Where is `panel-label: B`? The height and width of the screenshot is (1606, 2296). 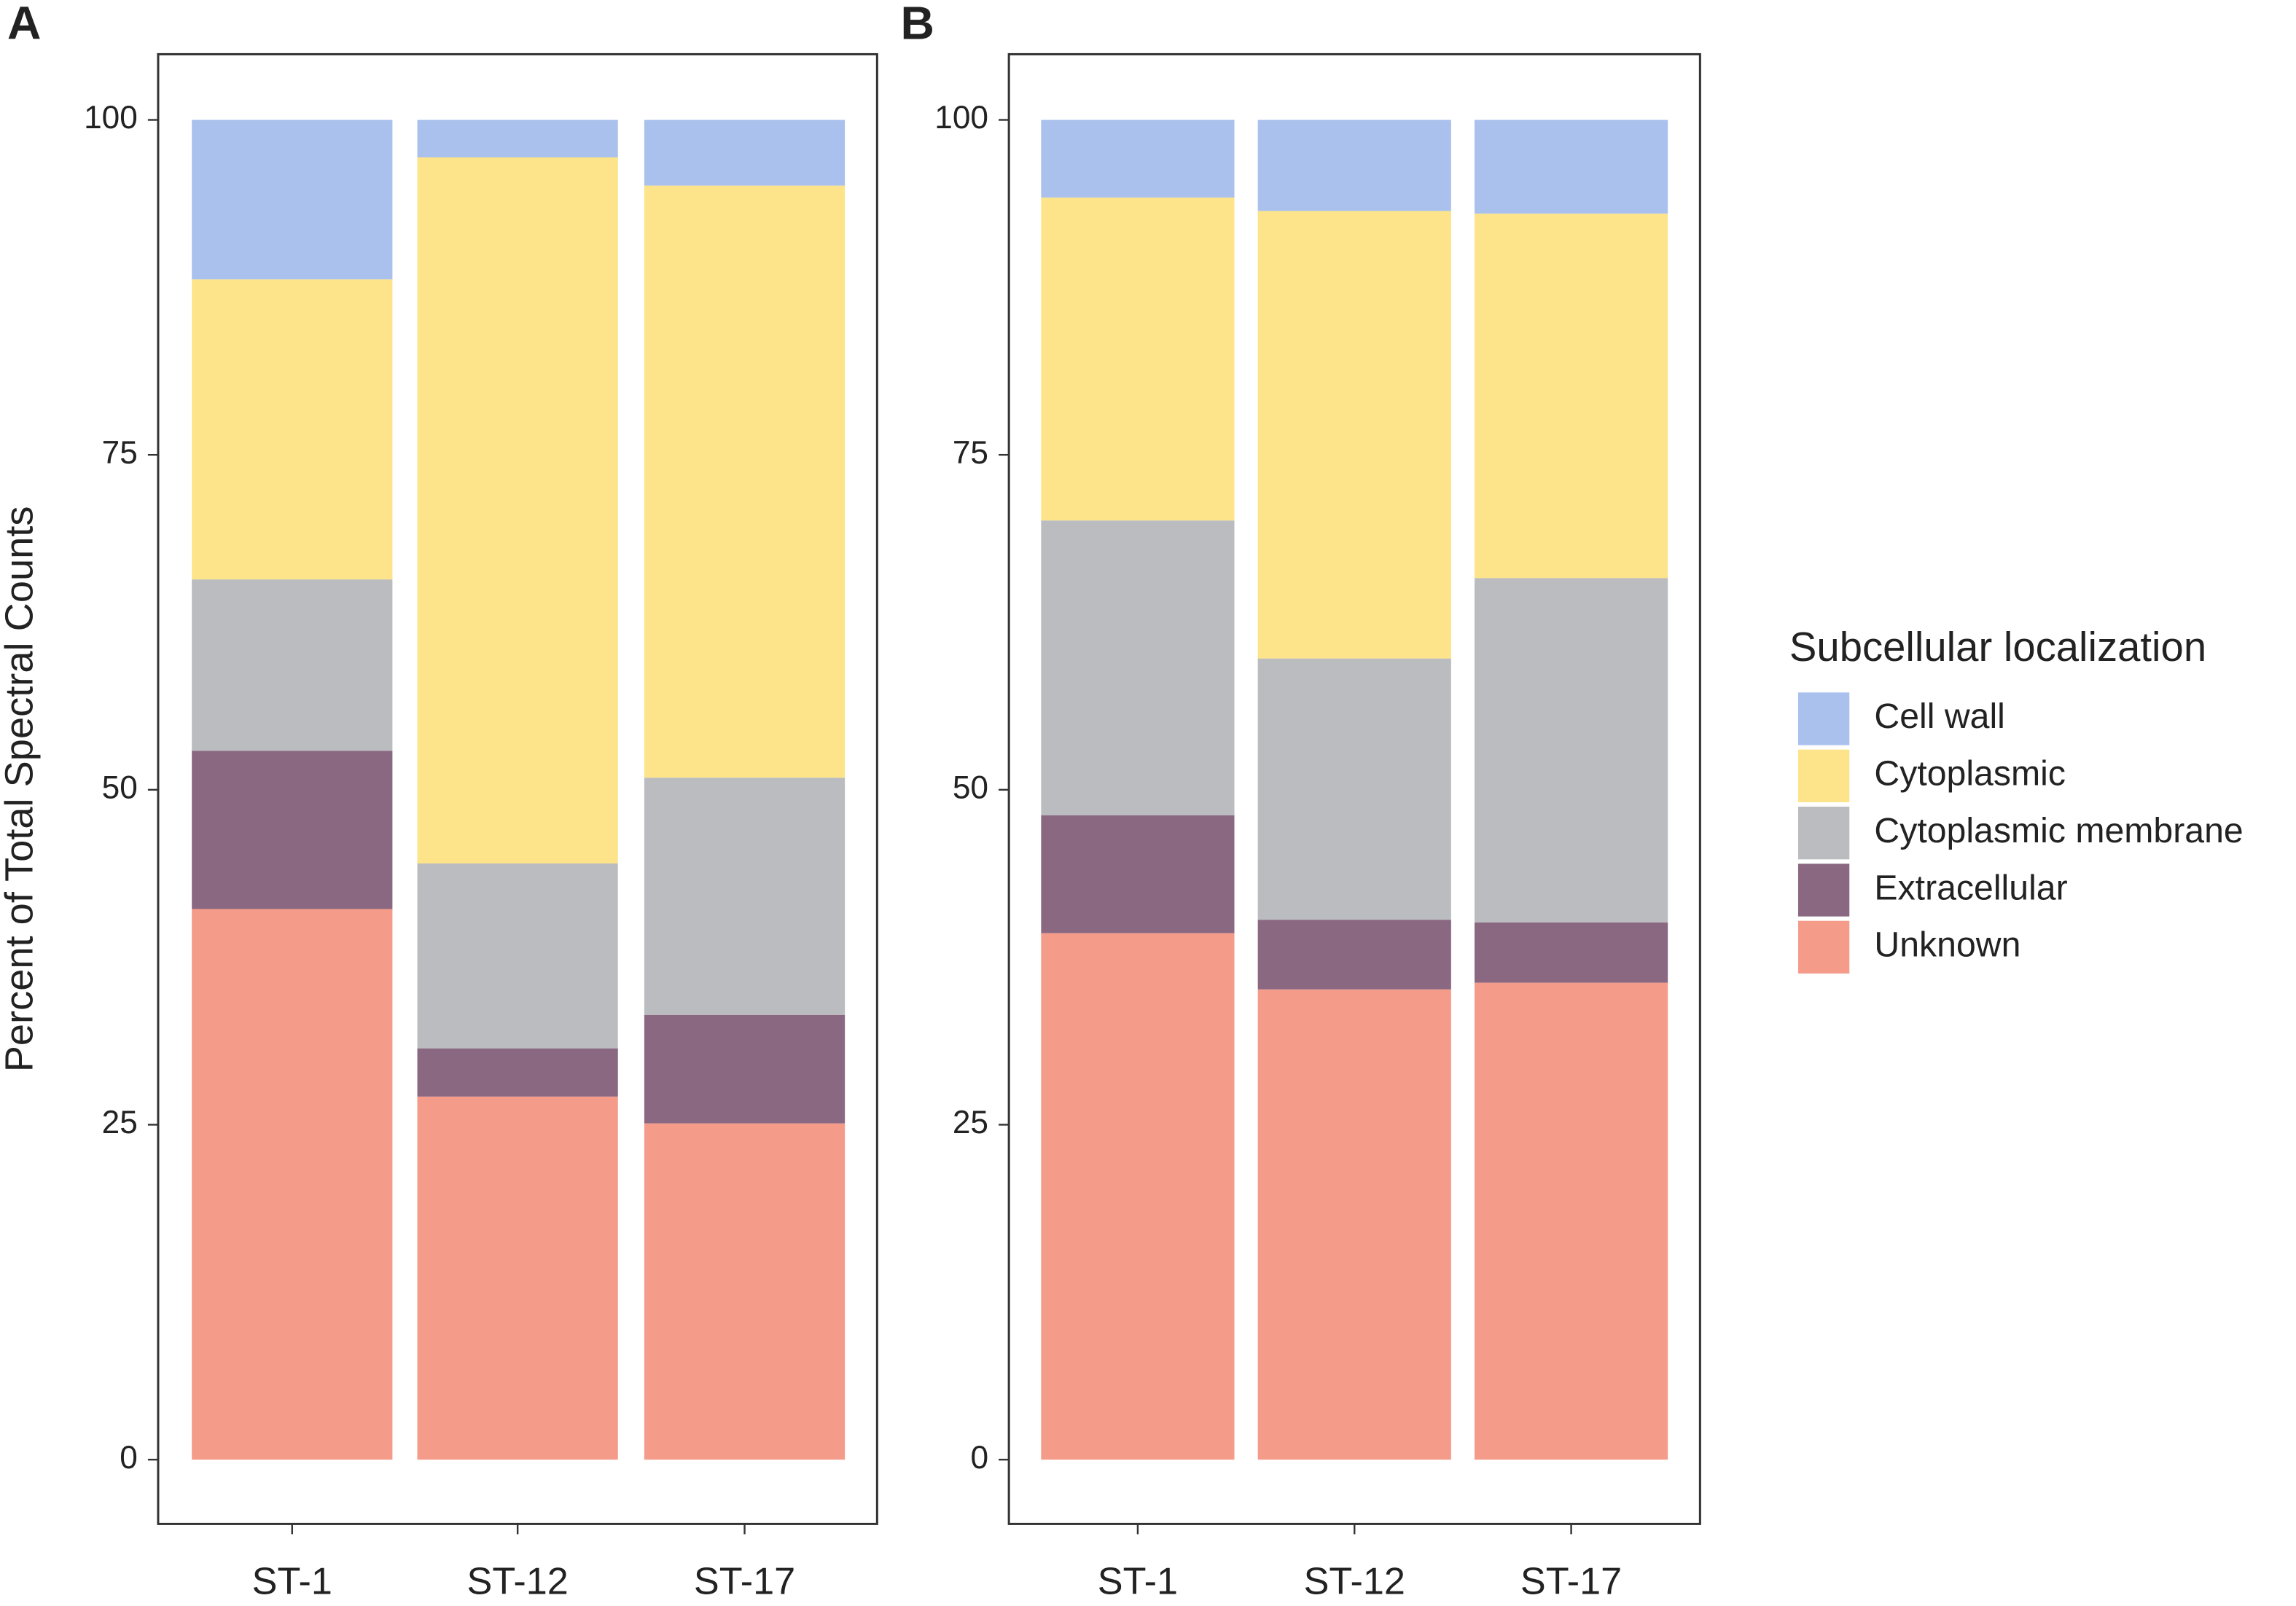
panel-label: B is located at coordinates (917, 24).